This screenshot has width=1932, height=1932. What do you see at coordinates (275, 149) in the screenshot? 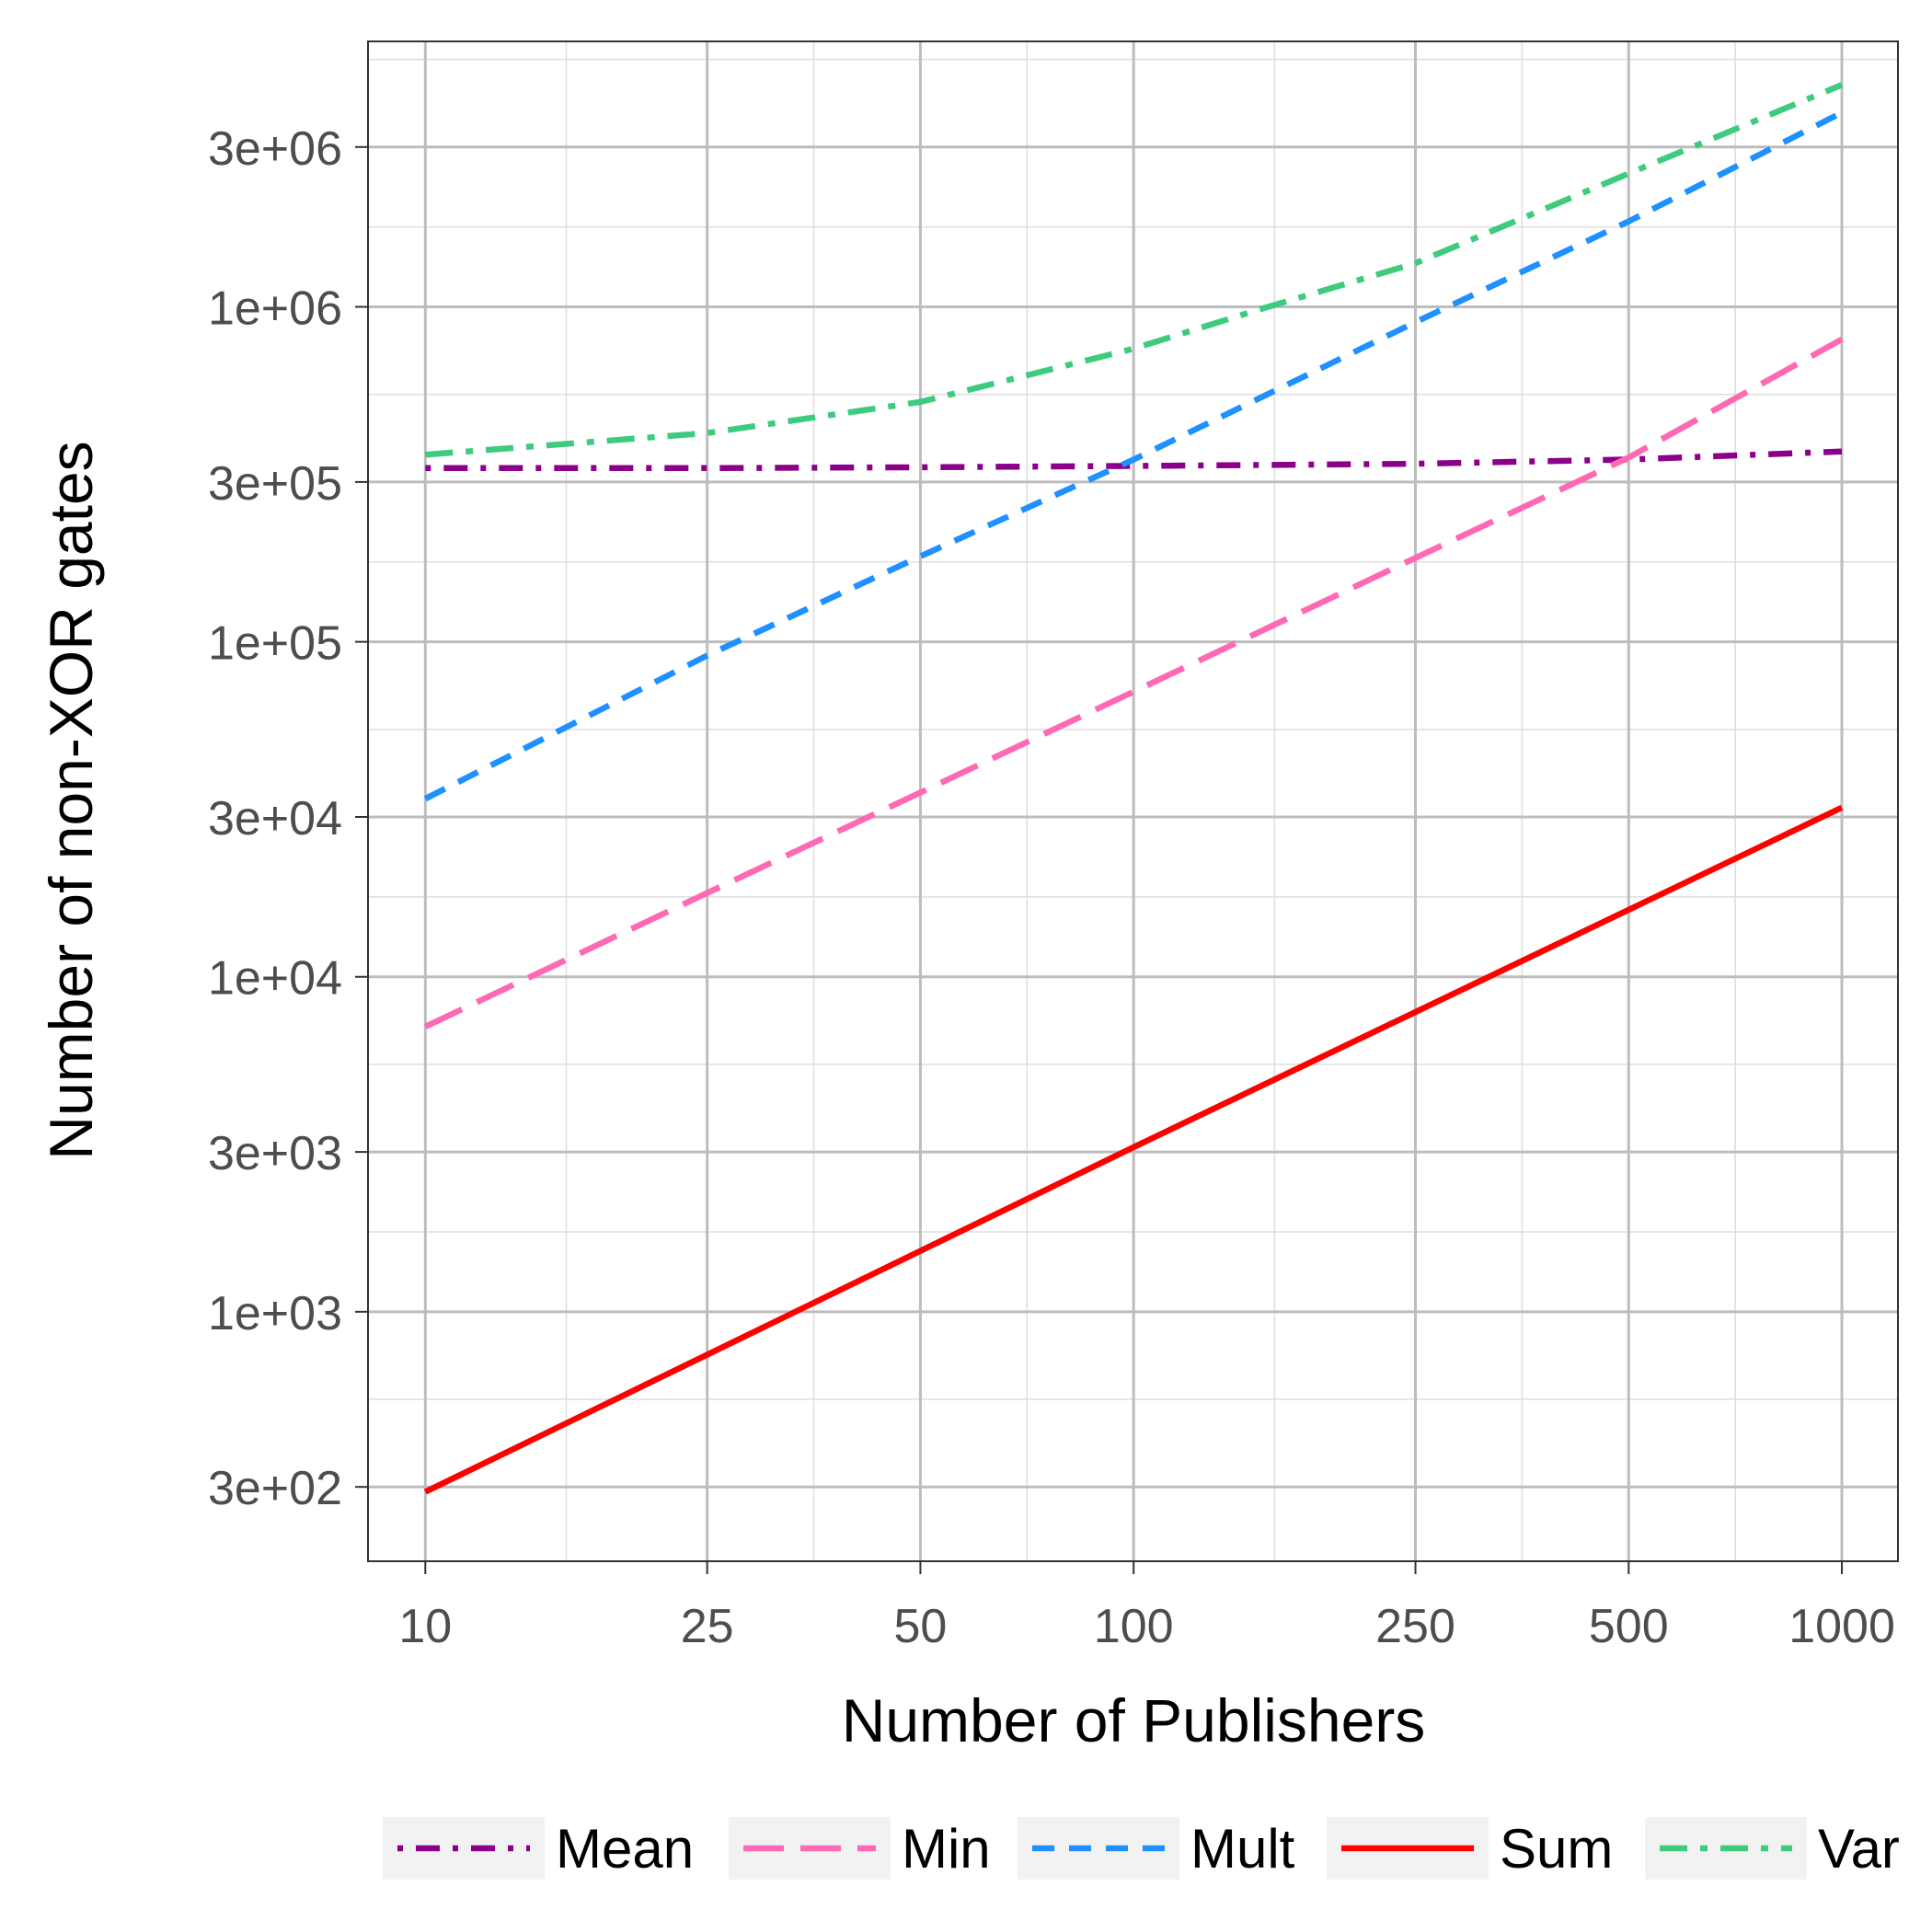
I see `y-tick-label: 3e+06` at bounding box center [275, 149].